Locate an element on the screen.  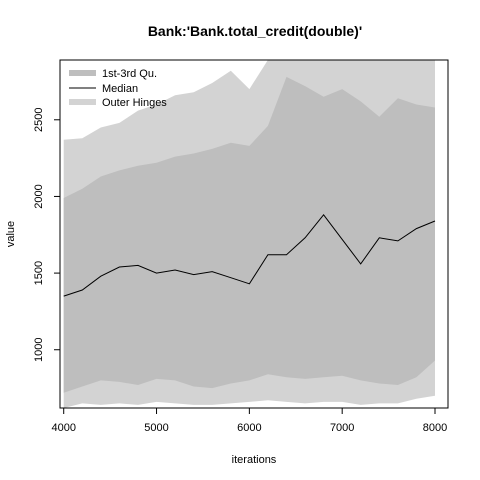
y-axis-label: value is located at coordinates (11, 234).